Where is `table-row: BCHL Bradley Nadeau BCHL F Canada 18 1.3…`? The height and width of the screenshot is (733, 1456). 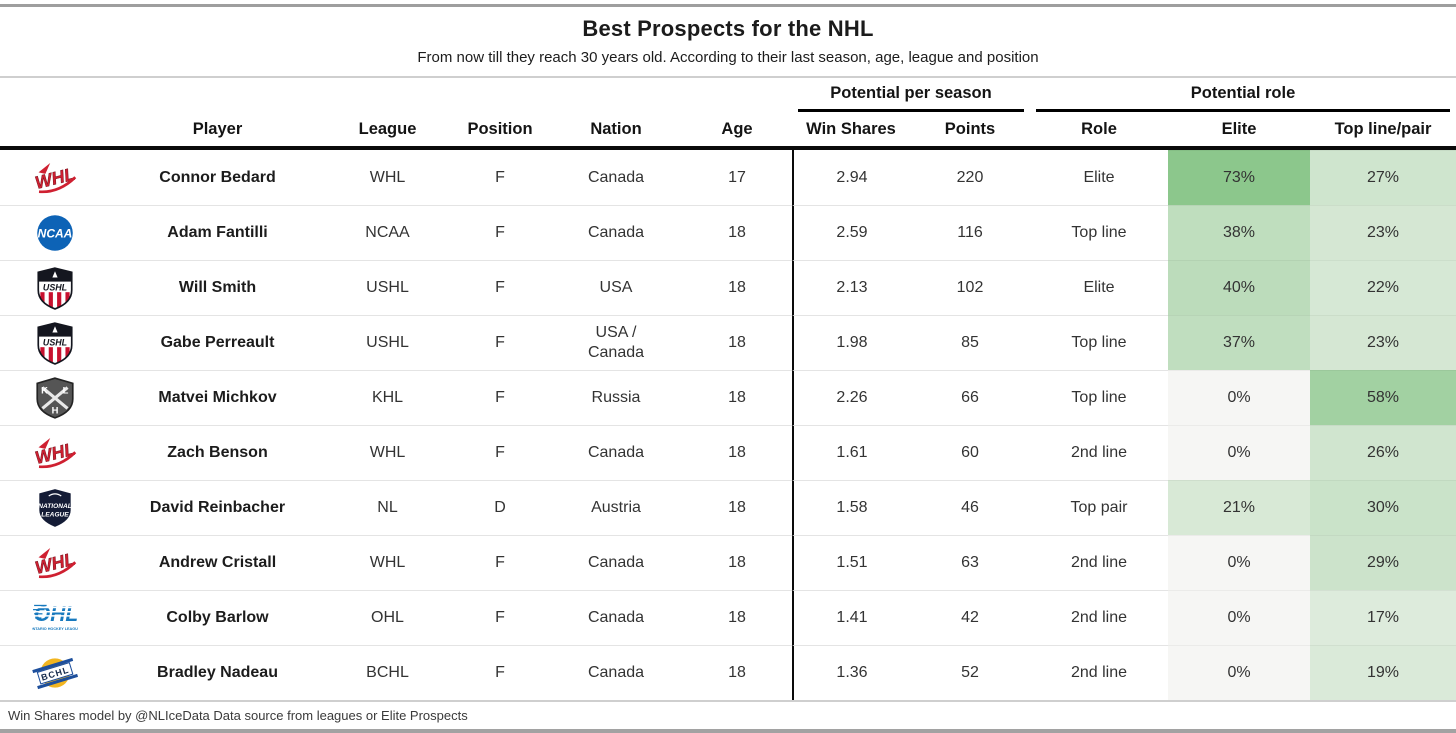
table-row: BCHL Bradley Nadeau BCHL F Canada 18 1.3… is located at coordinates (728, 672).